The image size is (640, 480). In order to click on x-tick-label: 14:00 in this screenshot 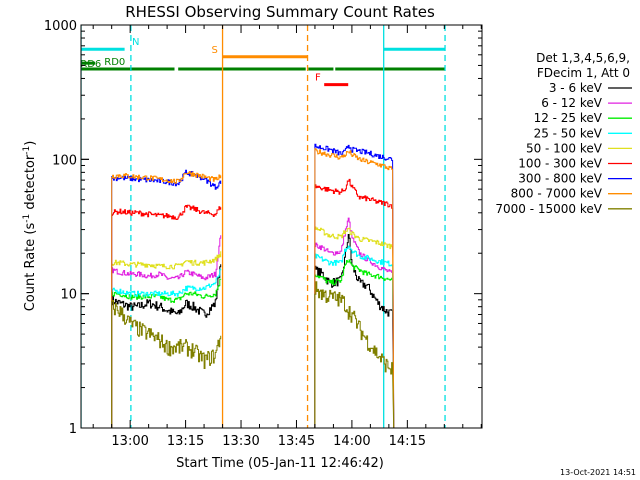, I will do `click(351, 441)`.